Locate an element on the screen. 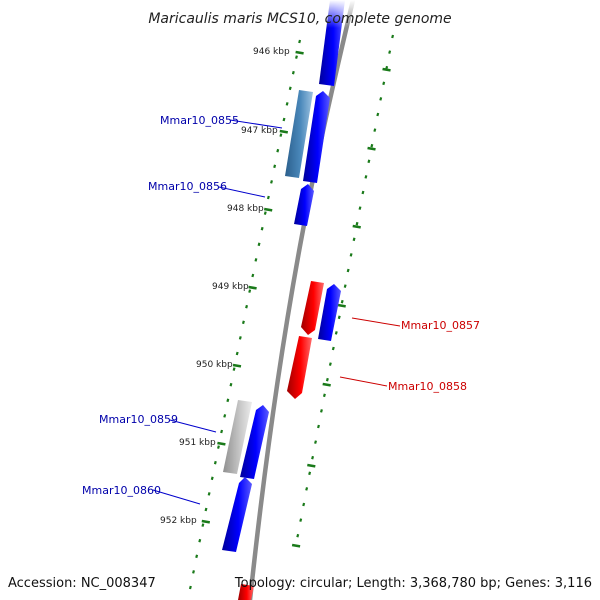  gene-label-mmar10-0855: Mmar10_0855 is located at coordinates (199, 120).